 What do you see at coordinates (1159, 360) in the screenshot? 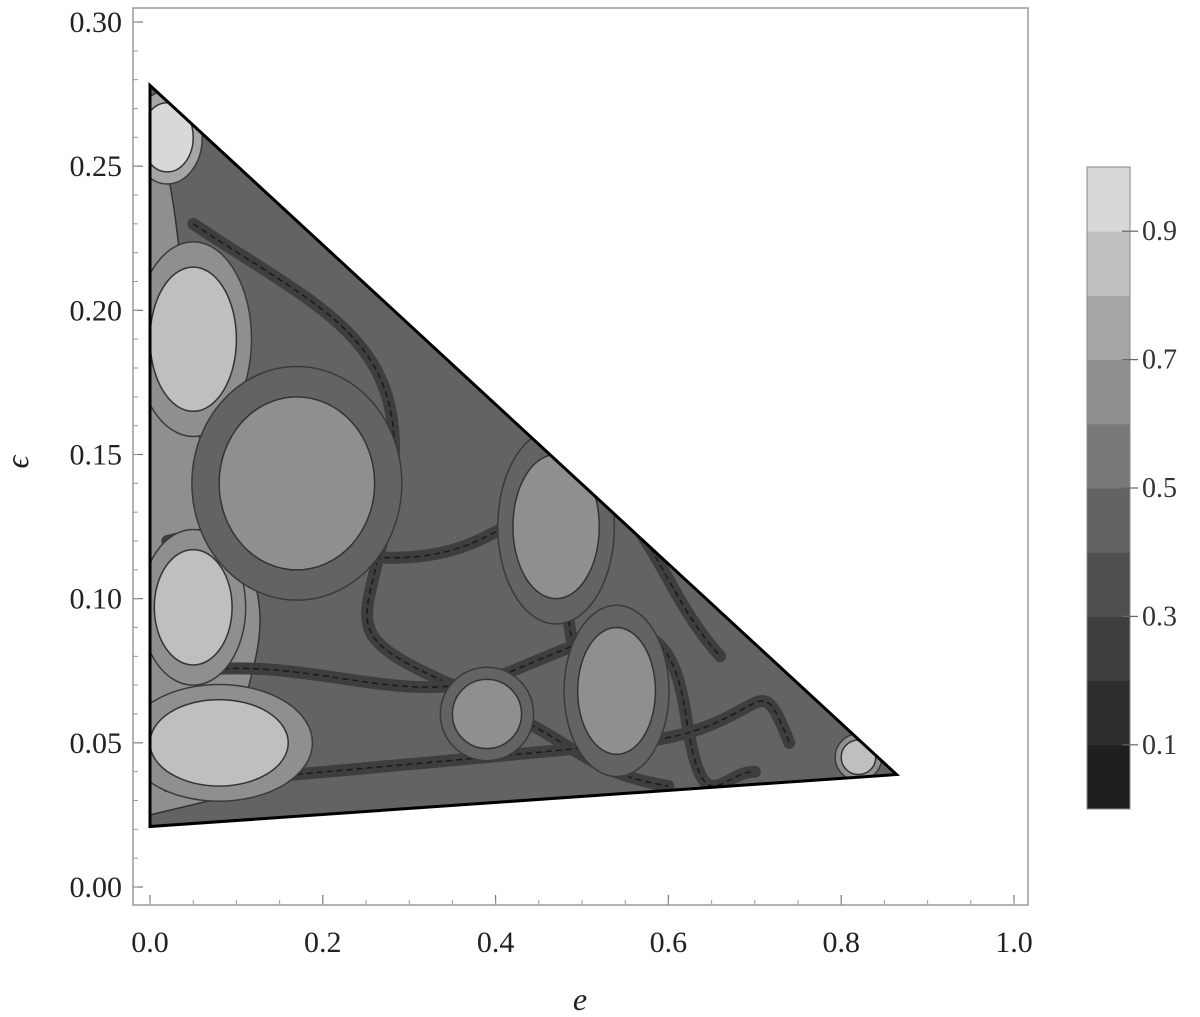
I see `colorbar-tick-label: 0.7` at bounding box center [1159, 360].